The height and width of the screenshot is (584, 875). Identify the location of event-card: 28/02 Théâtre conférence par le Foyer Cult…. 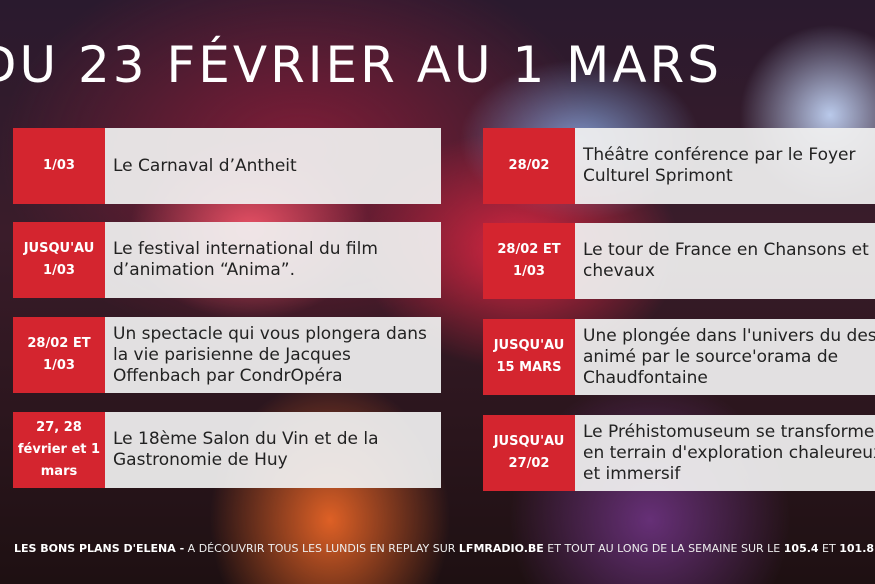
(679, 166).